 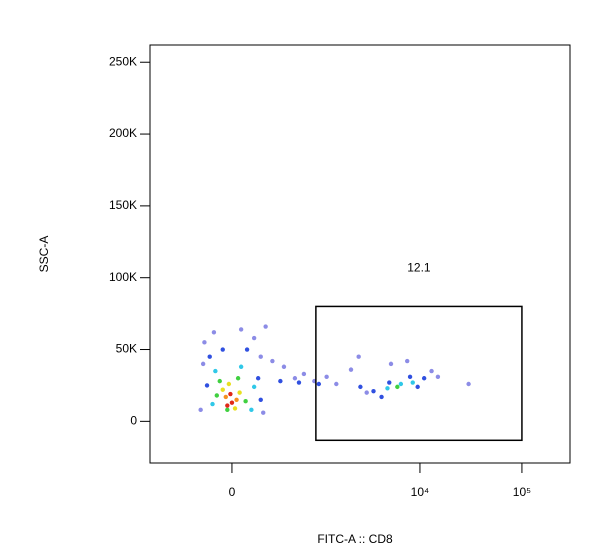 I want to click on y-tick-label: 0, so click(x=133, y=421).